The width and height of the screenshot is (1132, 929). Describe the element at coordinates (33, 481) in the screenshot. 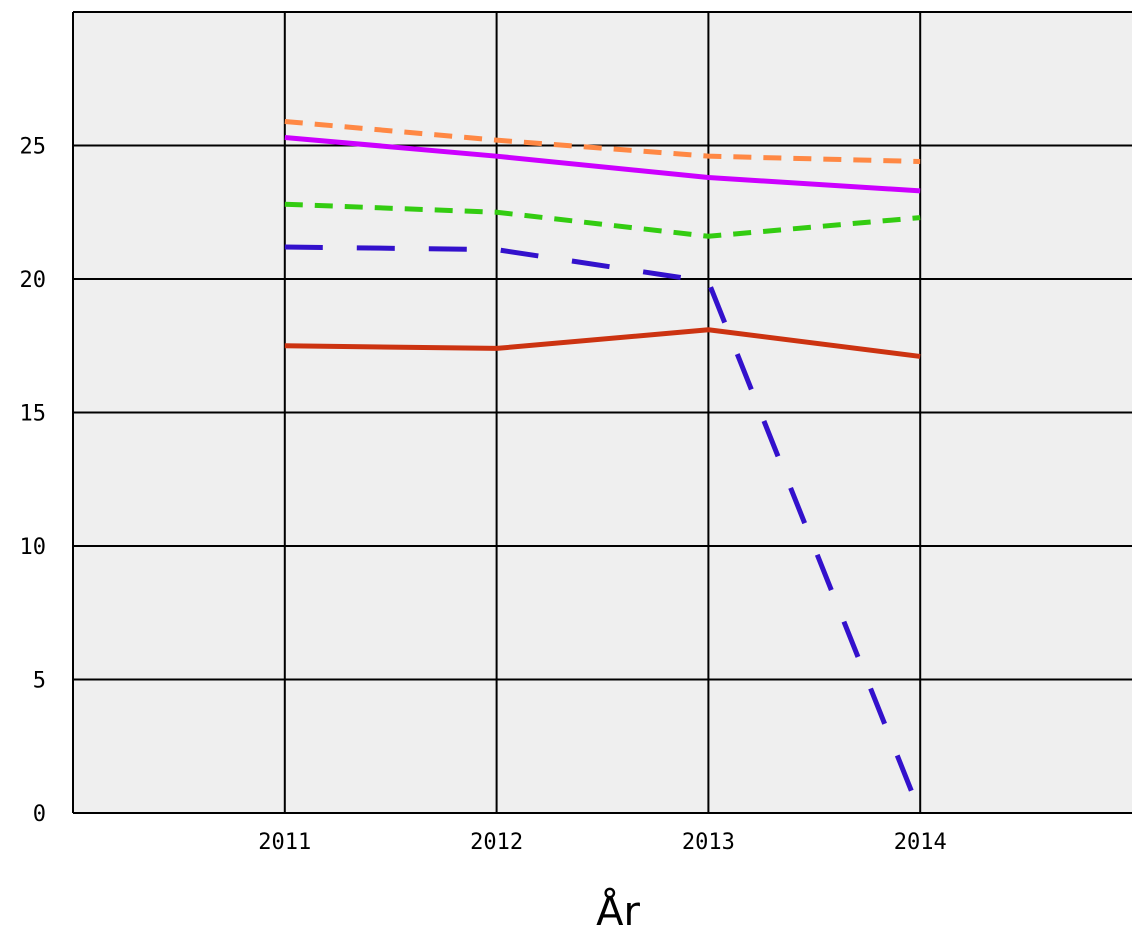

I see `y-axis-tick-labels: 0 5 10 15 20 25` at that location.